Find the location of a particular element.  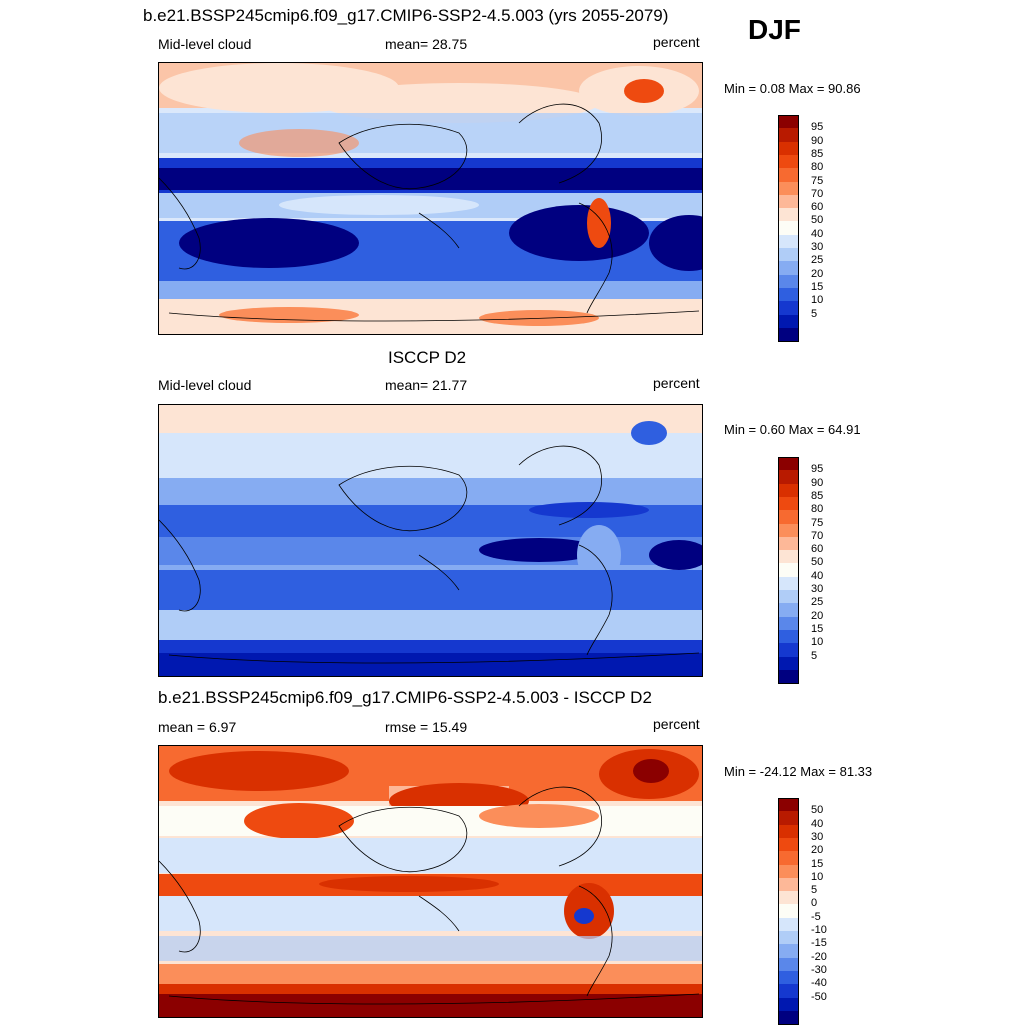

panel2-map-field is located at coordinates (430, 540).